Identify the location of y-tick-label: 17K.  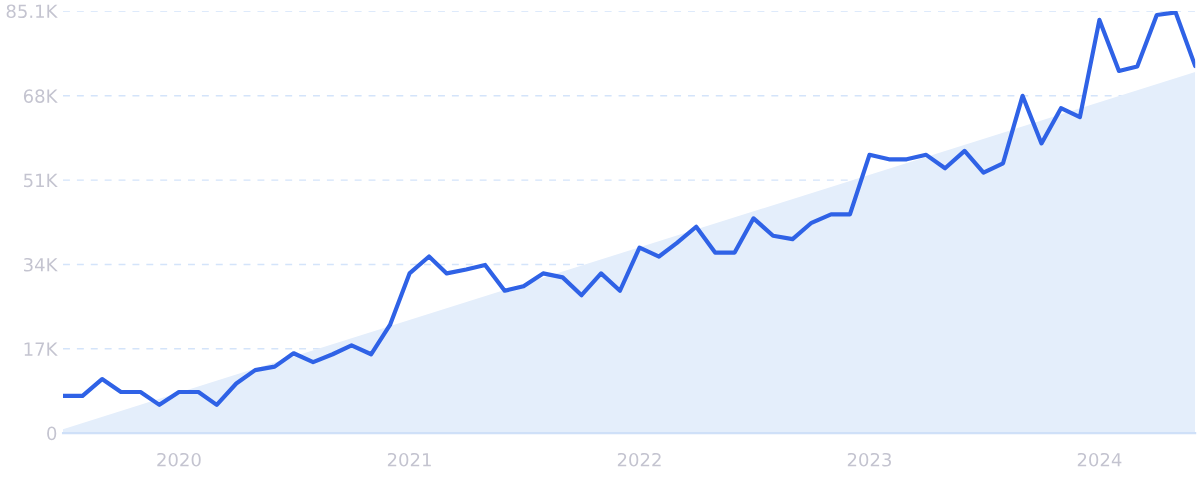
(41, 349).